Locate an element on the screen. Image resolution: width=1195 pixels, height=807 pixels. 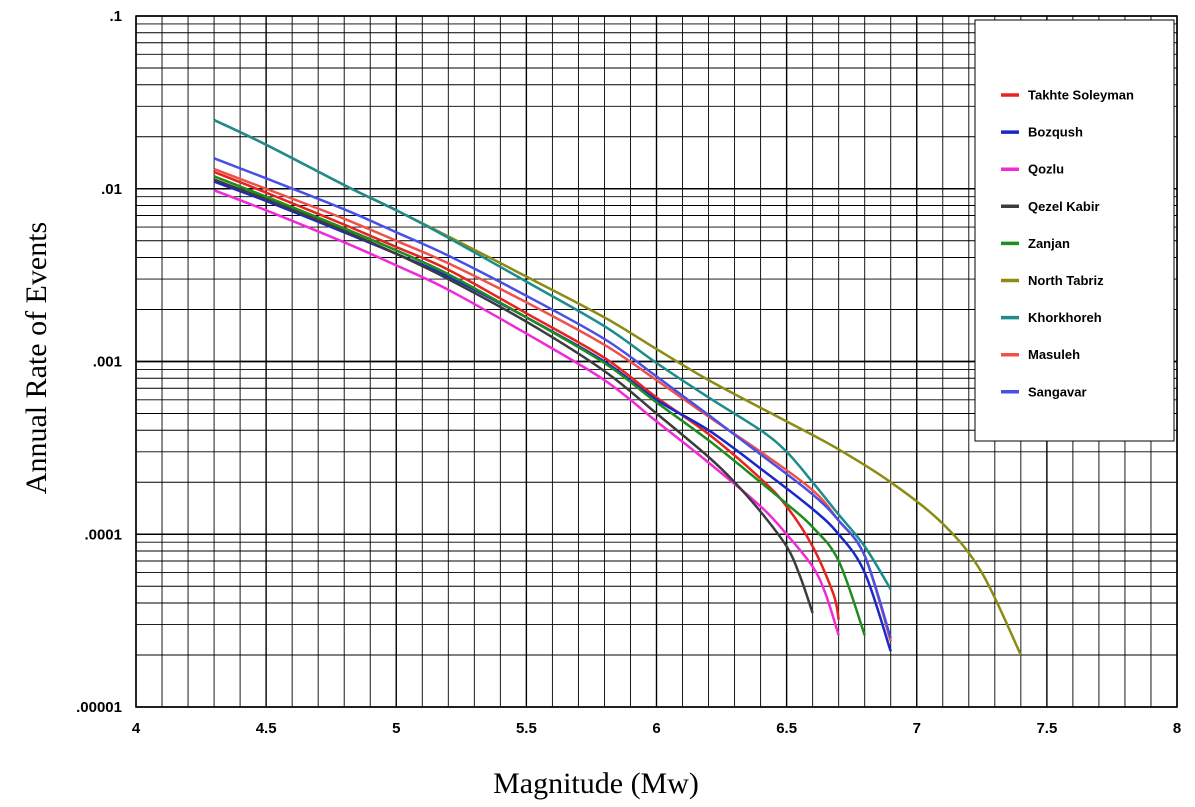
x-tick-labels: 4 4.5 5 5.5 6 6.5 7 7.5 8 is located at coordinates (656, 728).